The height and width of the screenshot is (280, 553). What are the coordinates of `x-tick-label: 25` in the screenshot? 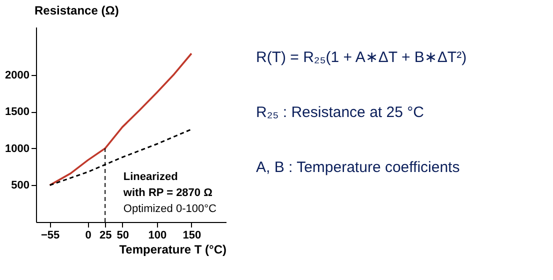 It's located at (105, 236).